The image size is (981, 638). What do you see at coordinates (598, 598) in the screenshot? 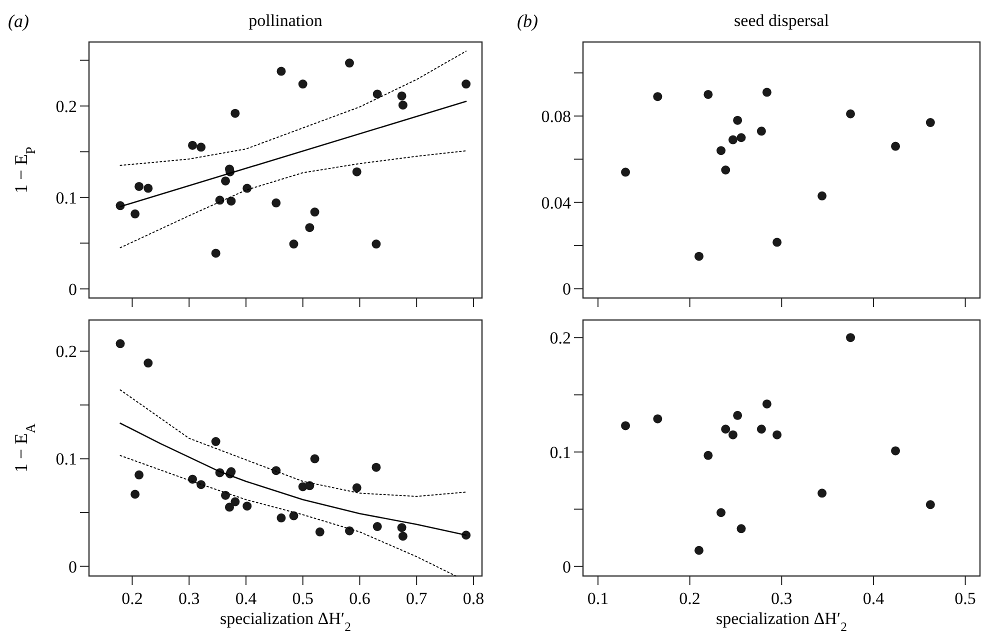
I see `x-tick-label: 0.1` at bounding box center [598, 598].